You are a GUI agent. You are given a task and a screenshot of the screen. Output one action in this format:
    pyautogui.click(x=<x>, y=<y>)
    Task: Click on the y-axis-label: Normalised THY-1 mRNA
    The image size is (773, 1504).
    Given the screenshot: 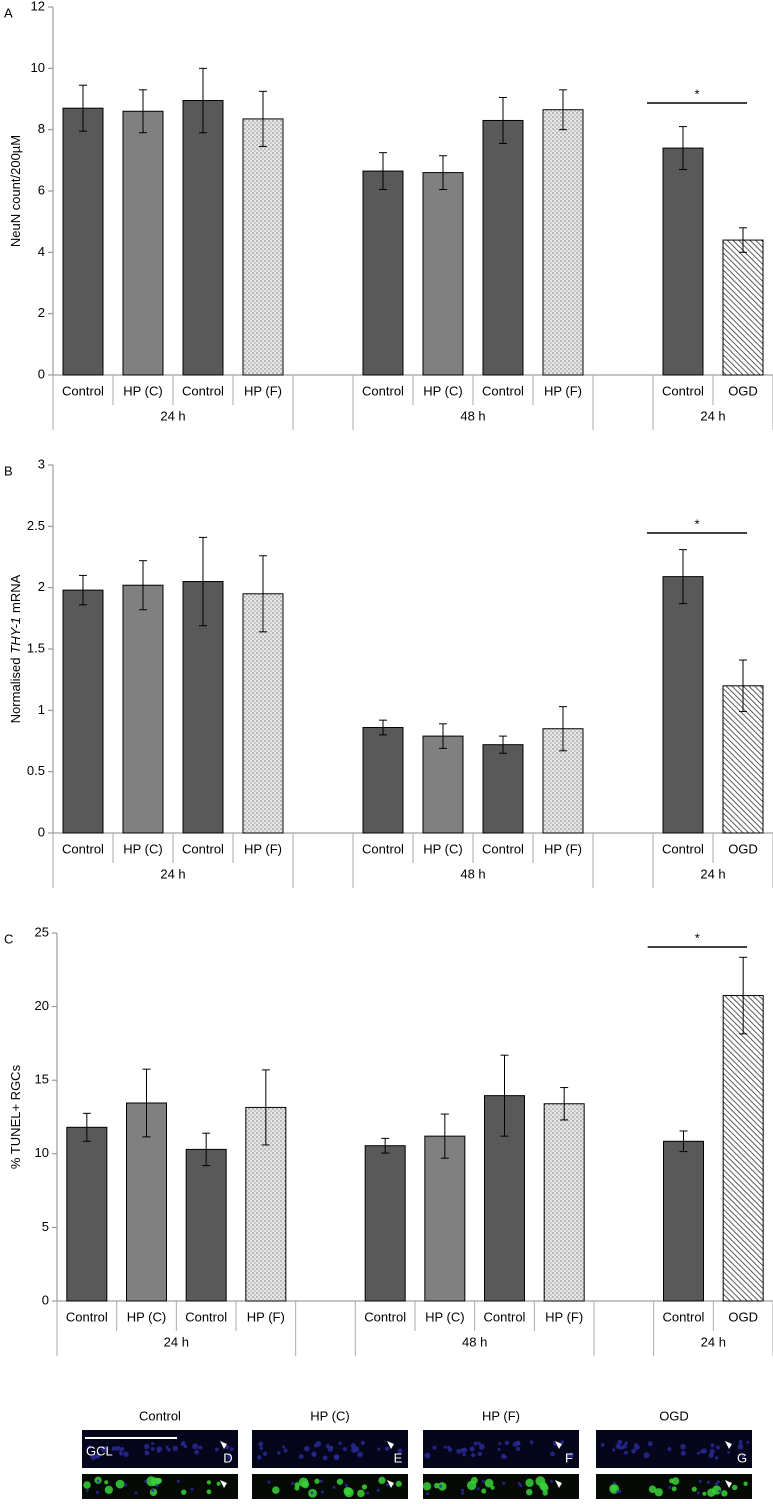 What is the action you would take?
    pyautogui.click(x=15, y=648)
    